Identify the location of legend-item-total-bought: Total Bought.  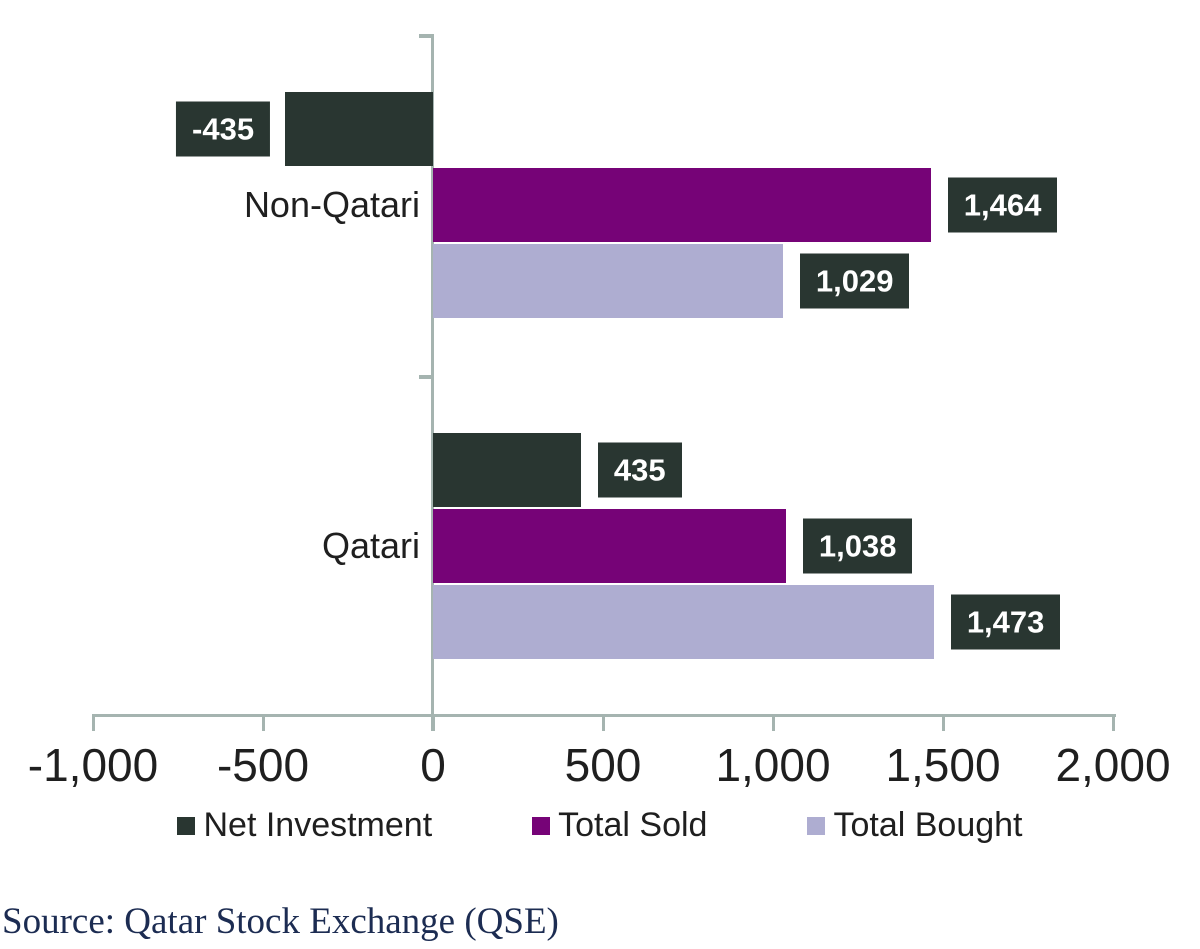
(915, 825).